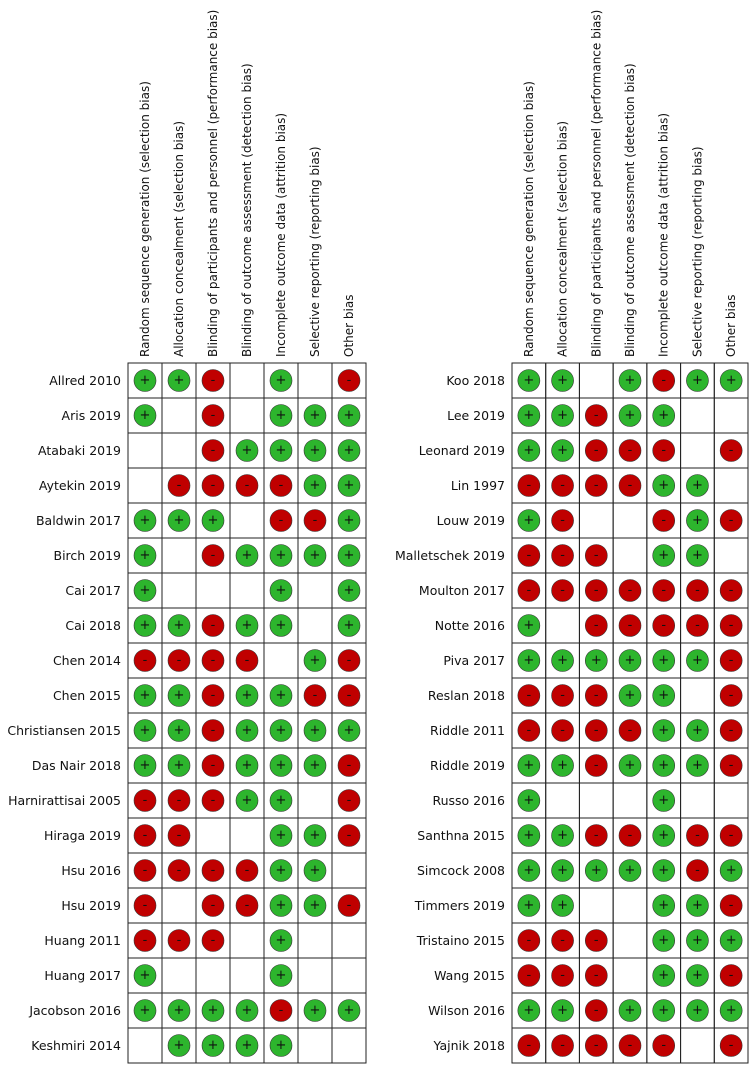 This screenshot has width=749, height=1072. Describe the element at coordinates (664, 235) in the screenshot. I see `domain-header: Incomplete outcome data (attrition bias)` at that location.